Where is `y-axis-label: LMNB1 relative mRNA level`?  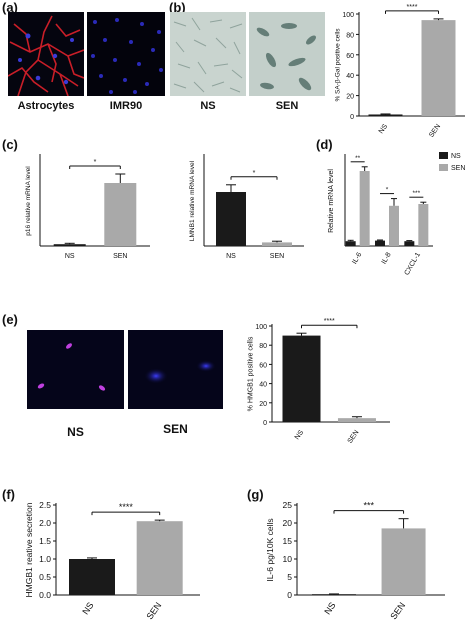
y-axis-label: LMNB1 relative mRNA level is located at coordinates (192, 200).